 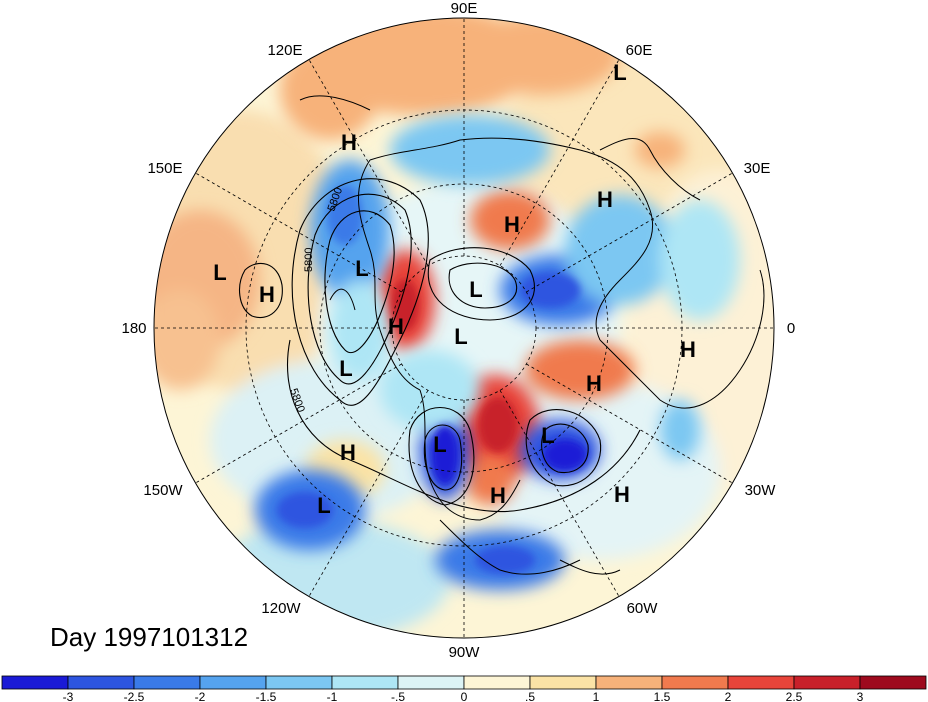 What do you see at coordinates (398, 696) in the screenshot?
I see `colorbar-tick-label: -.5` at bounding box center [398, 696].